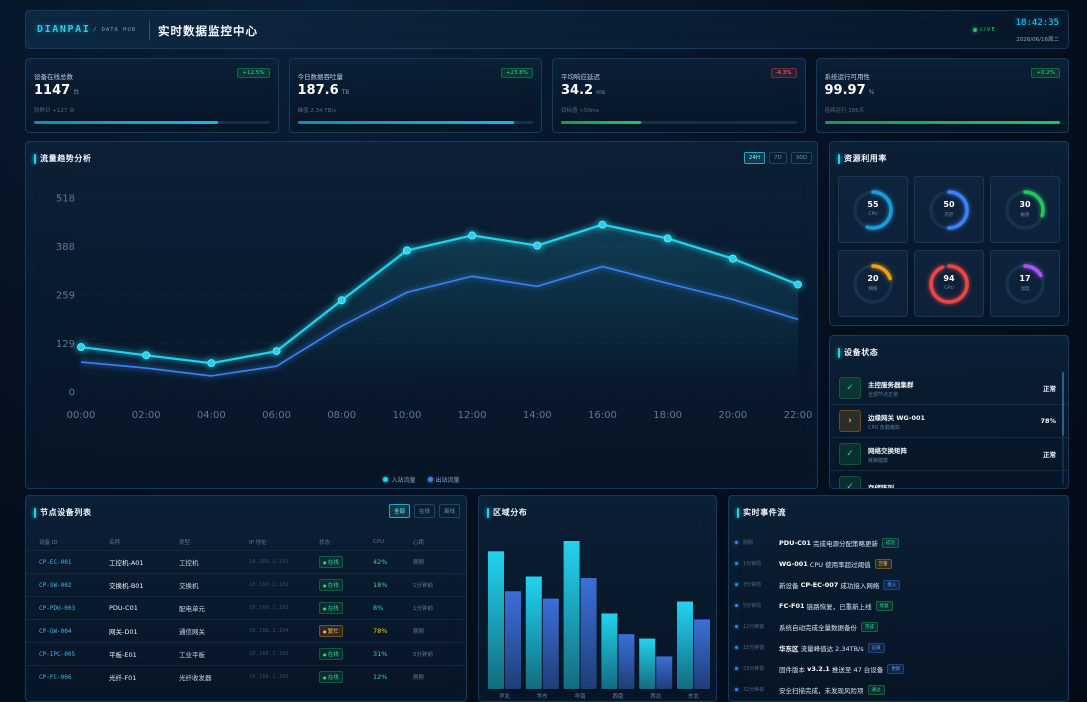 Image resolution: width=1087 pixels, height=702 pixels. What do you see at coordinates (884, 605) in the screenshot?
I see `event-badge: 恢复` at bounding box center [884, 605].